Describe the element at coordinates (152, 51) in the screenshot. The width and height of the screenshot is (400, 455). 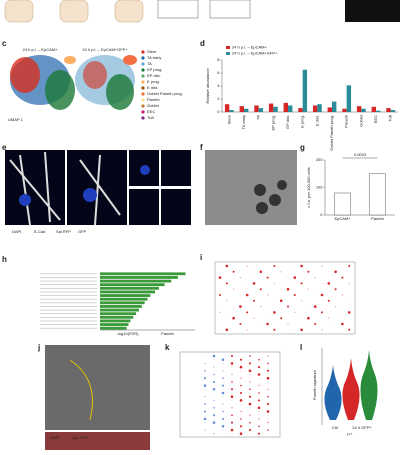
I see `legend-label: Stem` at that location.